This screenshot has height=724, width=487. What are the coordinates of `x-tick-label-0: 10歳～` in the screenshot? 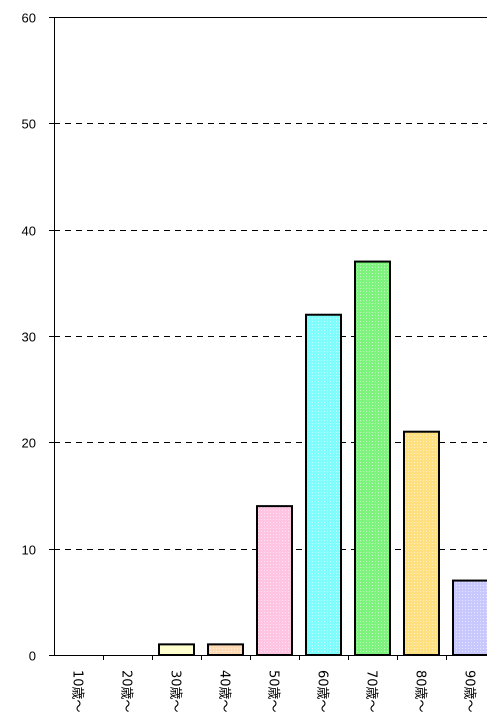 It's located at (77, 691).